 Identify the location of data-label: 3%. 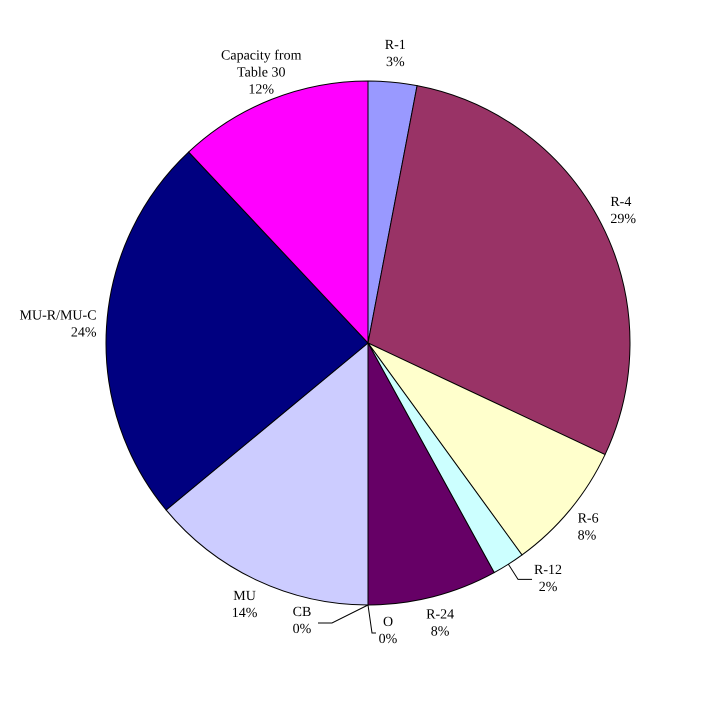
(395, 62).